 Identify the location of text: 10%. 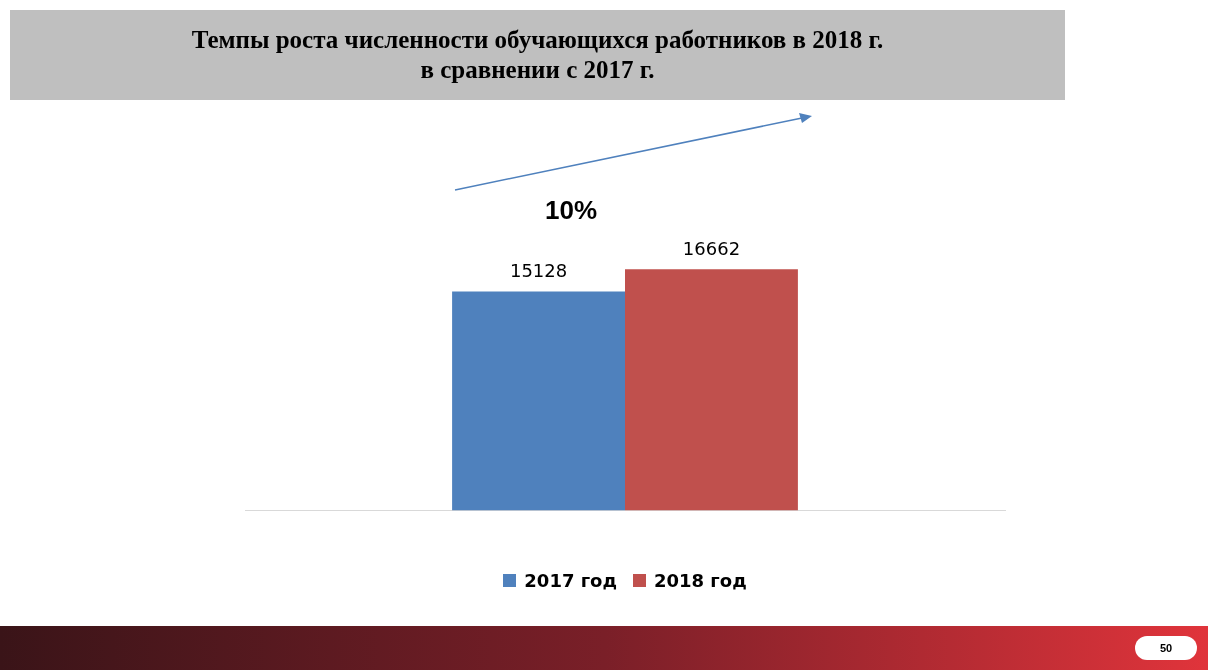
(571, 210).